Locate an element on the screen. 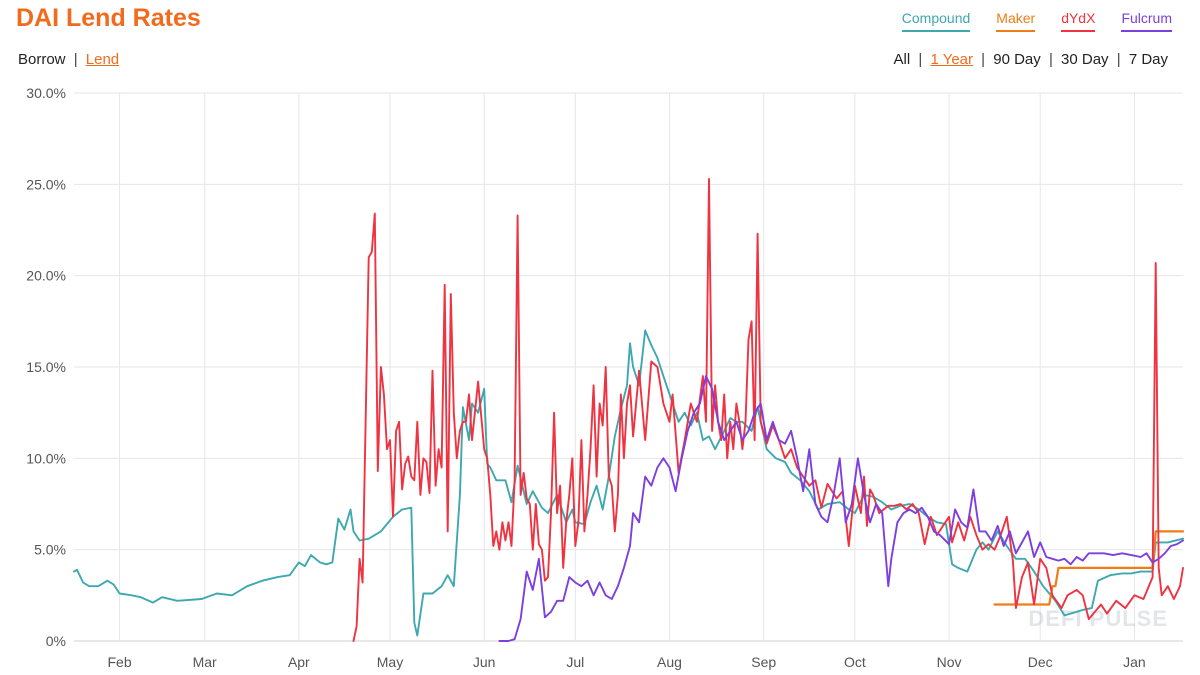 The width and height of the screenshot is (1200, 675). rate-mode-toggle: Borrow | Lend is located at coordinates (68, 59).